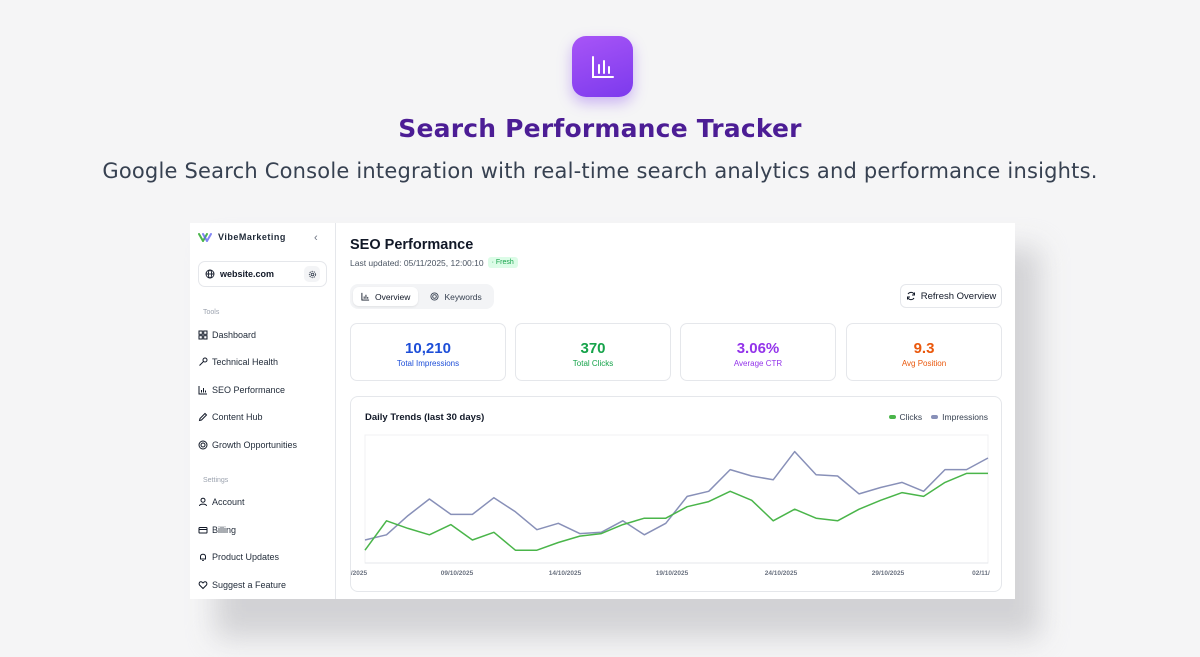 The image size is (1200, 657). Describe the element at coordinates (203, 361) in the screenshot. I see `wrench-icon` at that location.